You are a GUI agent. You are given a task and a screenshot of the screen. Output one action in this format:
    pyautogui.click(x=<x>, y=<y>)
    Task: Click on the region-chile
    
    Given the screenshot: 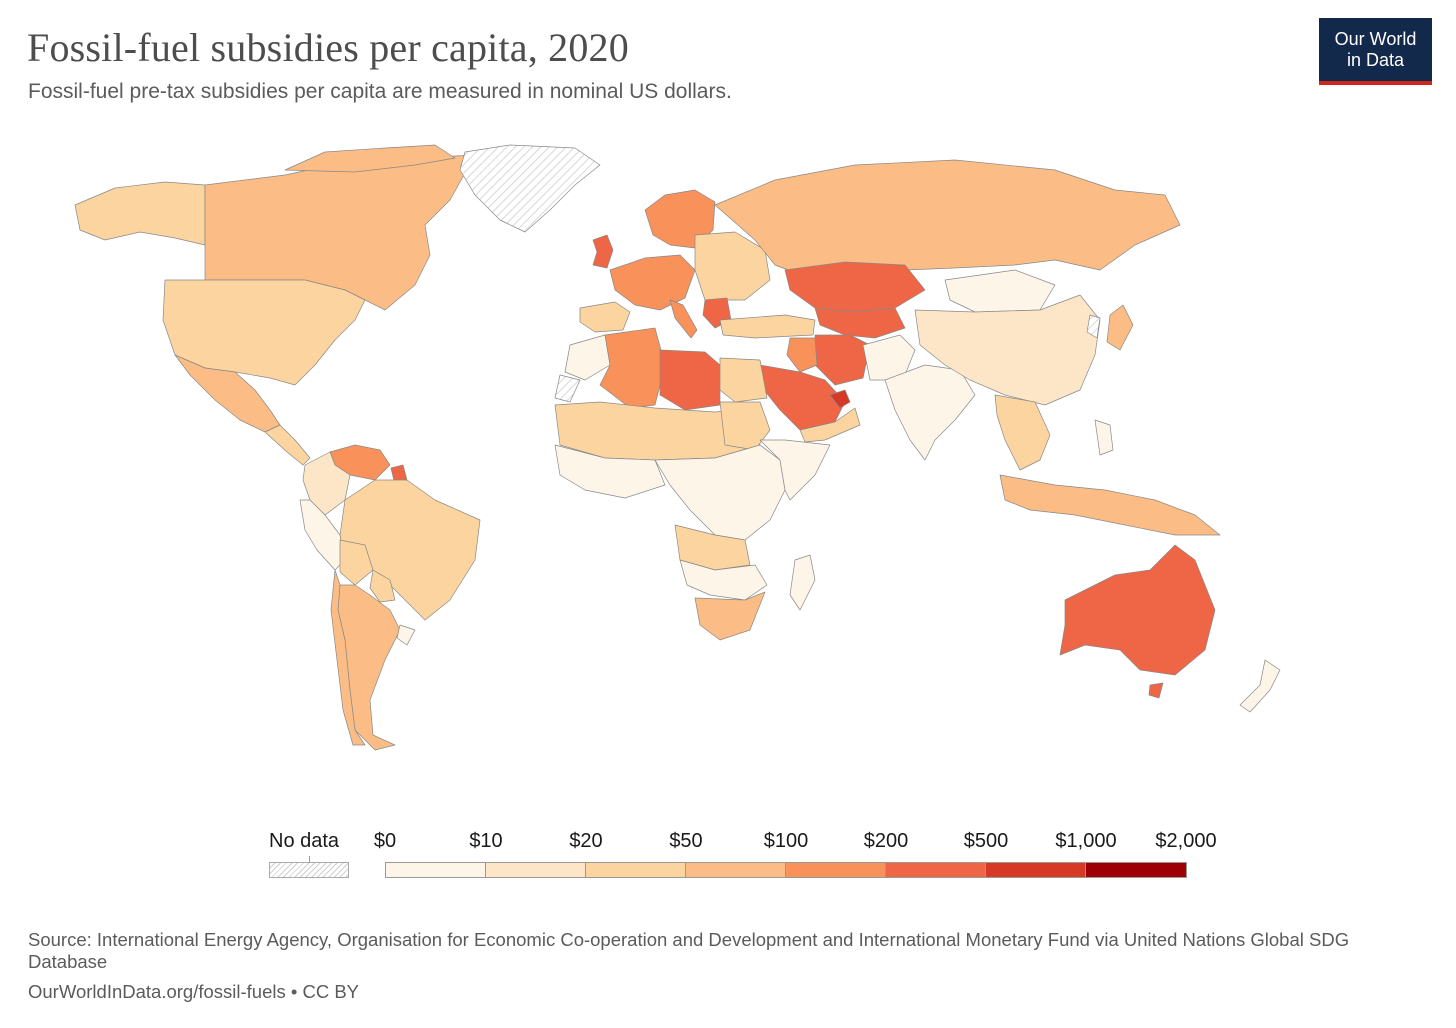 What is the action you would take?
    pyautogui.click(x=348, y=657)
    